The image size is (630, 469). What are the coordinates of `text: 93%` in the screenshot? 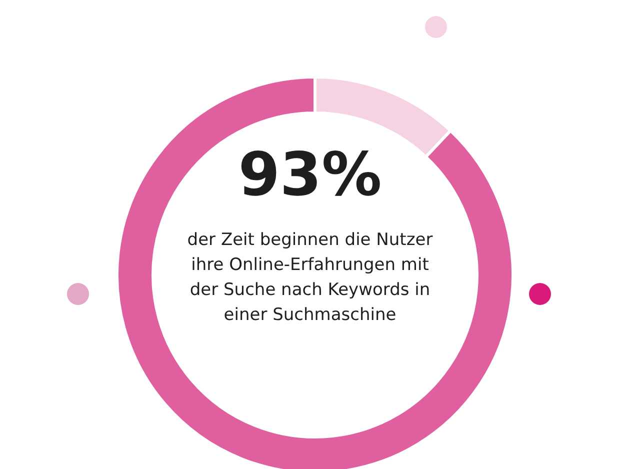 It's located at (310, 175).